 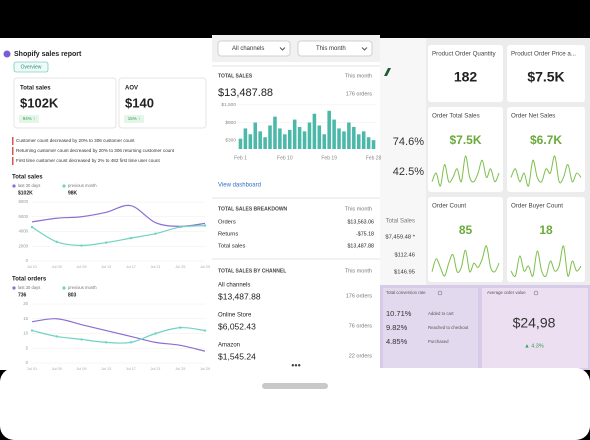 I want to click on row-value: $13,487.88, so click(x=360, y=246).